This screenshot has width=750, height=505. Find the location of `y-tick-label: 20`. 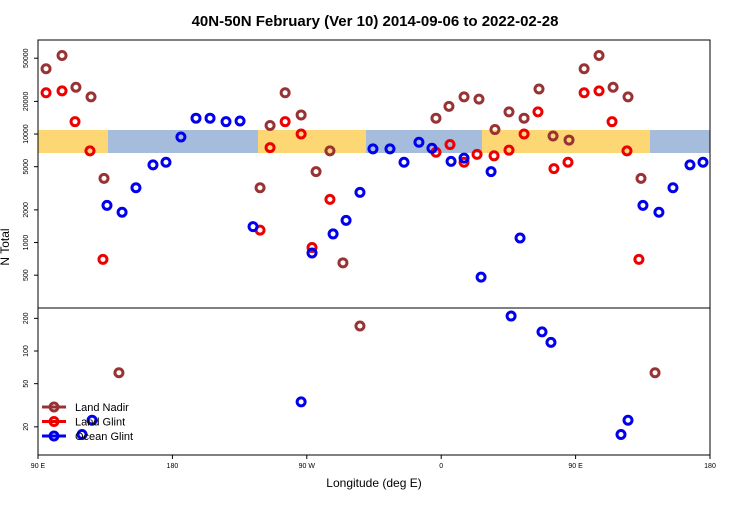

y-tick-label: 20 is located at coordinates (26, 427).